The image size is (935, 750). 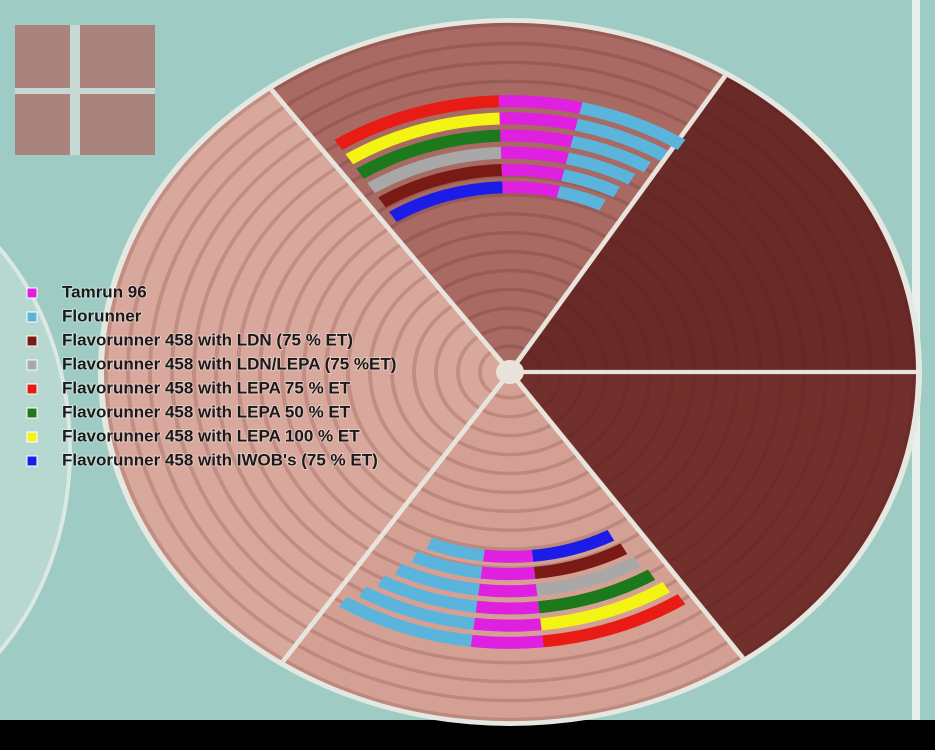 What do you see at coordinates (206, 411) in the screenshot?
I see `legend-label: Flavorunner 458 with LEPA 50 % ET` at bounding box center [206, 411].